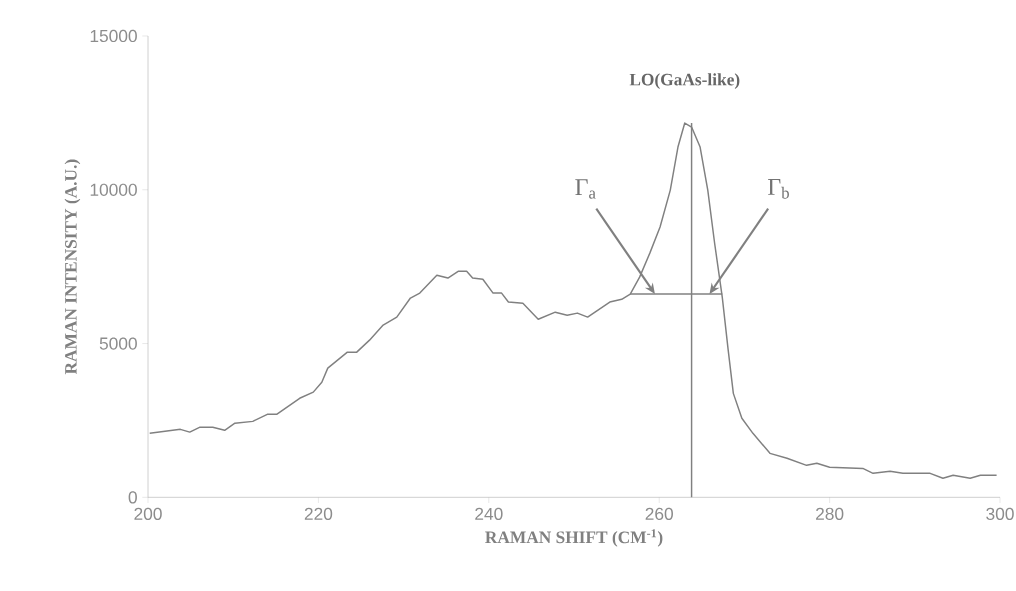 This screenshot has height=591, width=1016. I want to click on x-tick-label: 260, so click(659, 514).